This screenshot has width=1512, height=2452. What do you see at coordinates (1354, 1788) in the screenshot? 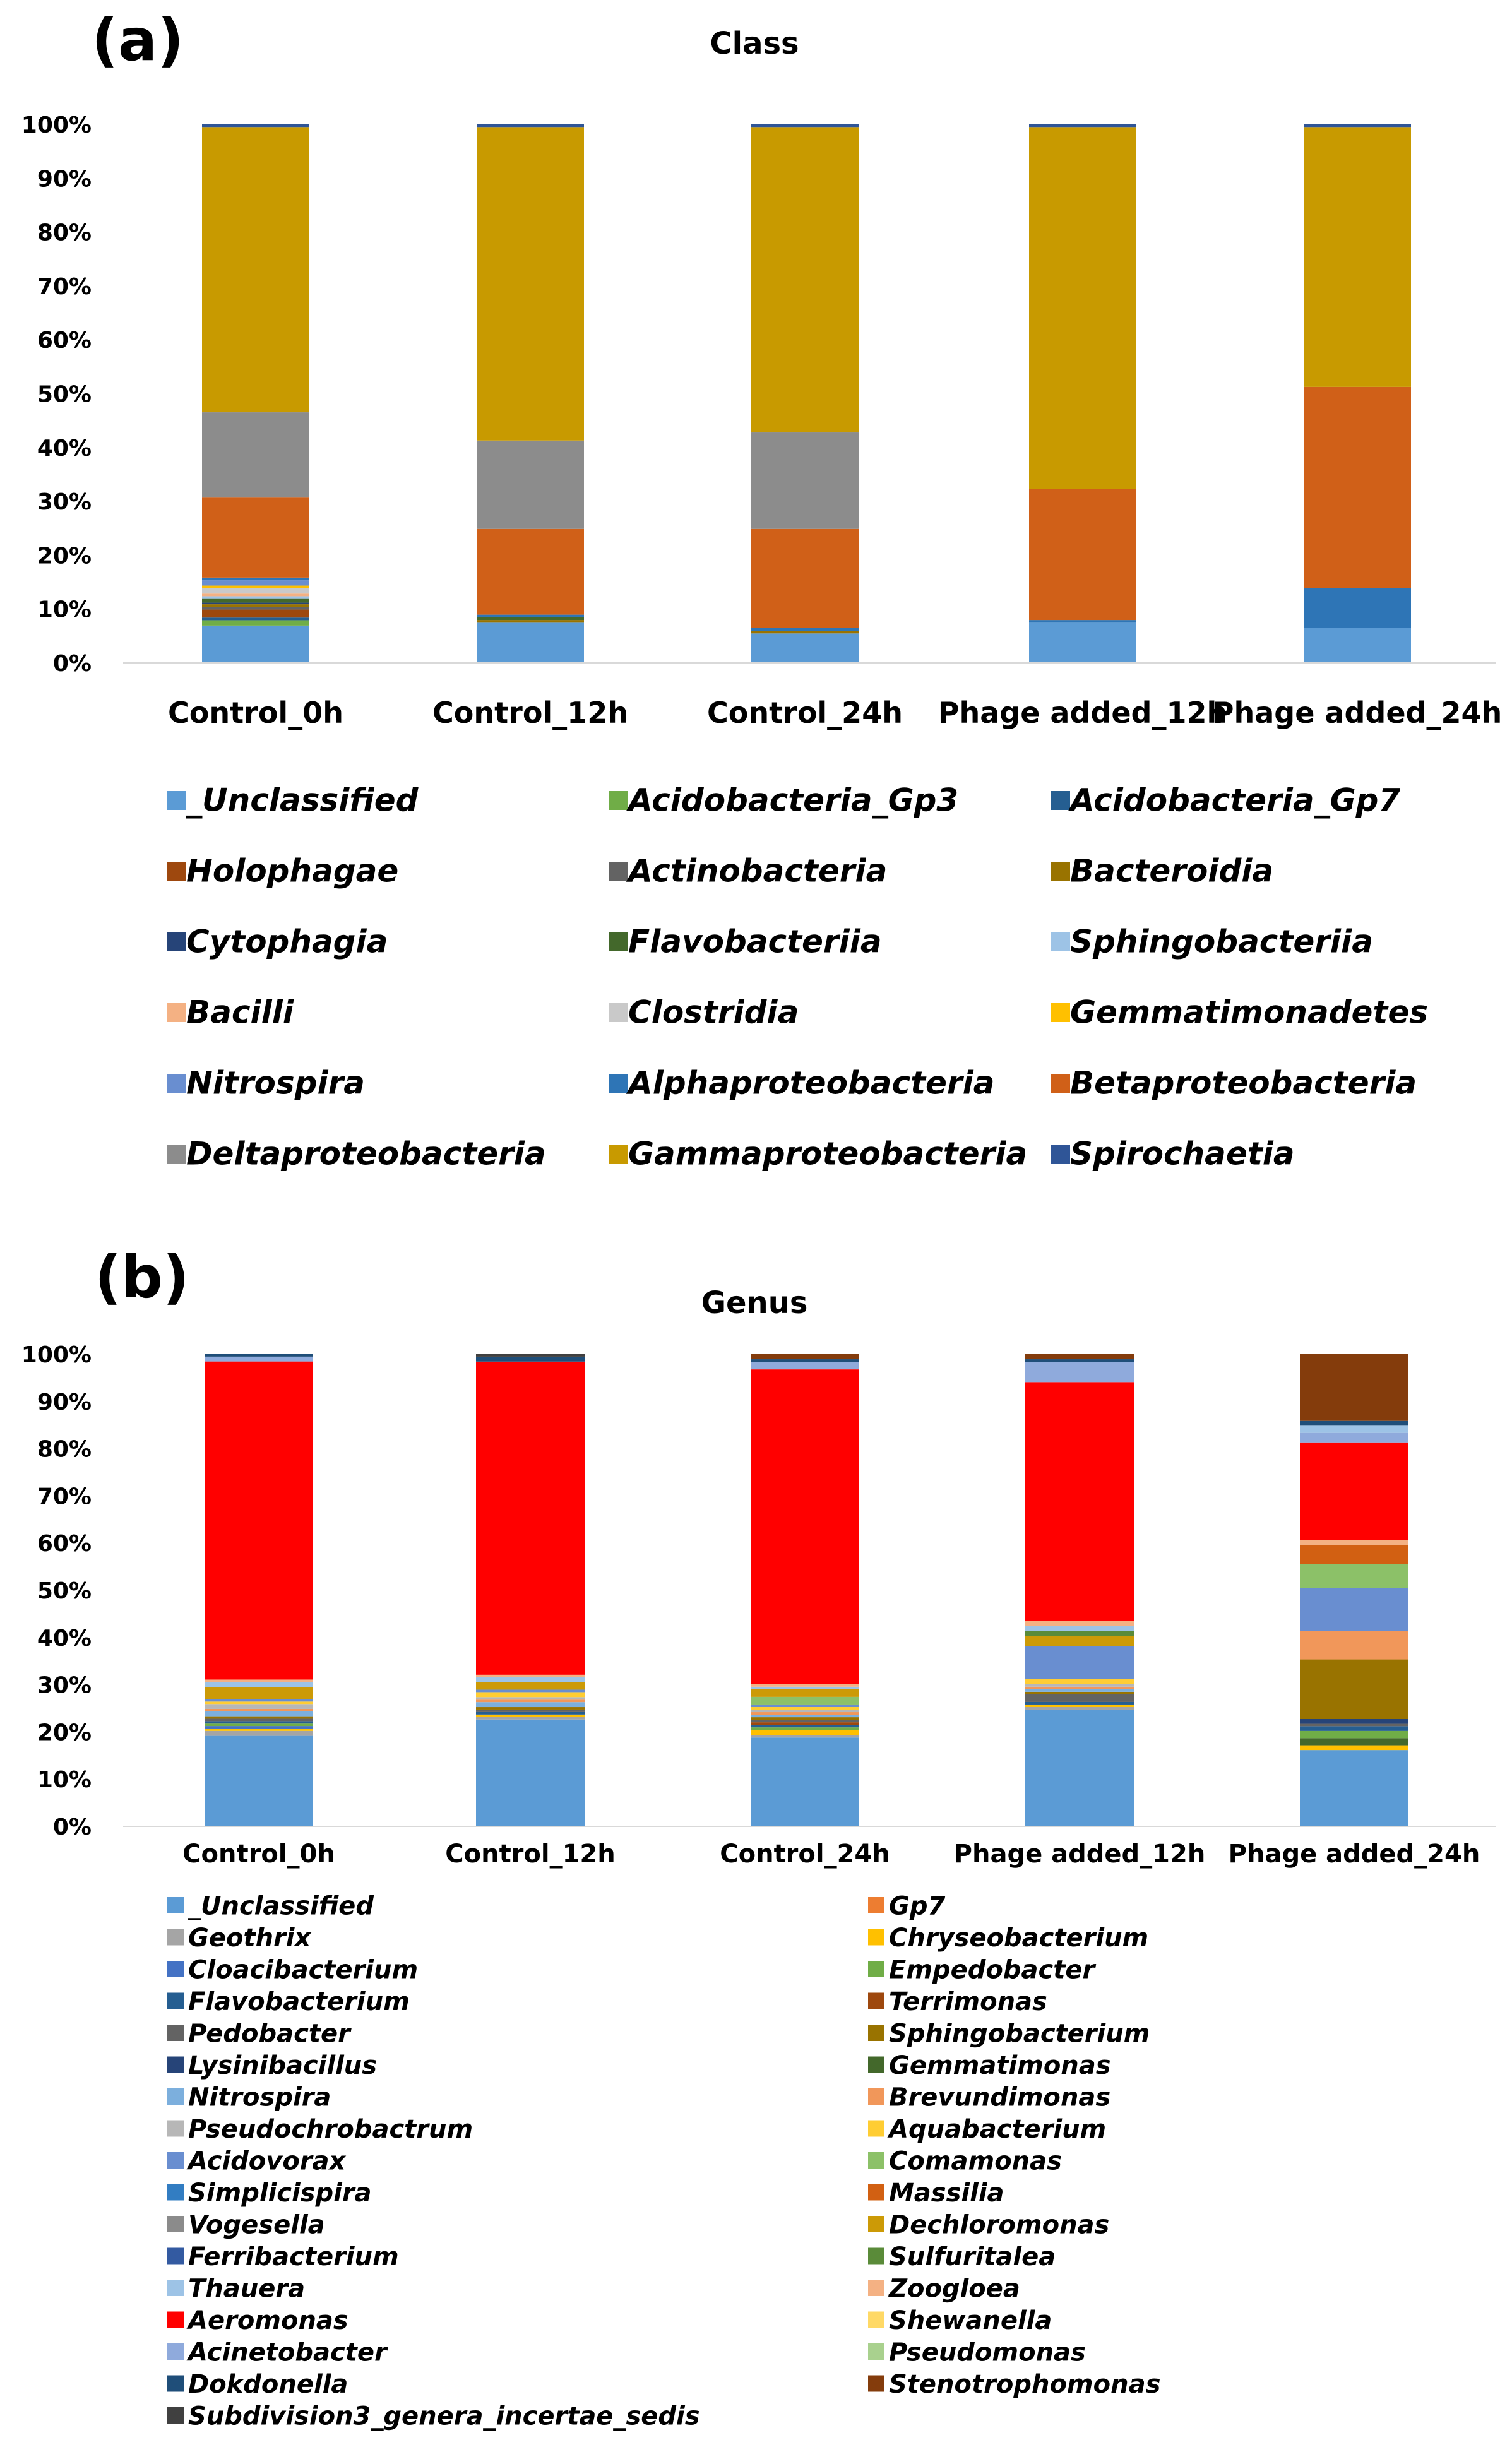
I see `bar-segment-phage-added-24h-unclassified` at bounding box center [1354, 1788].